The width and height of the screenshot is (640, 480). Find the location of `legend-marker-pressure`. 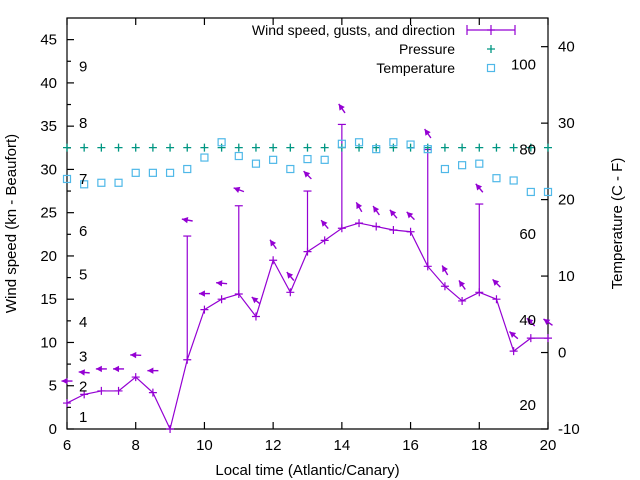

legend-marker-pressure is located at coordinates (491, 49).